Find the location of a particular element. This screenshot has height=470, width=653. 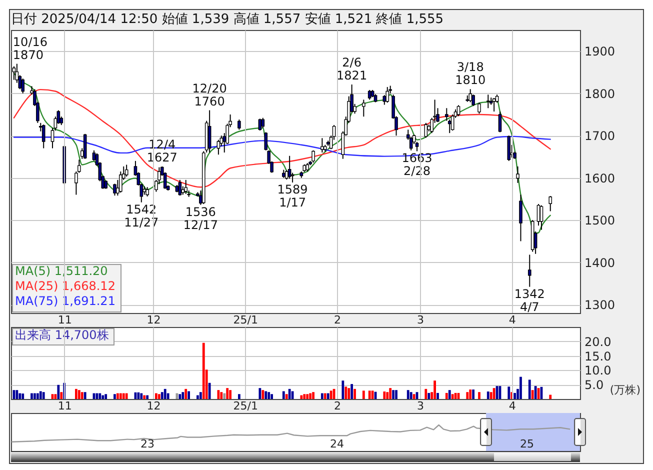

y-tick-label: 1300 is located at coordinates (600, 305).